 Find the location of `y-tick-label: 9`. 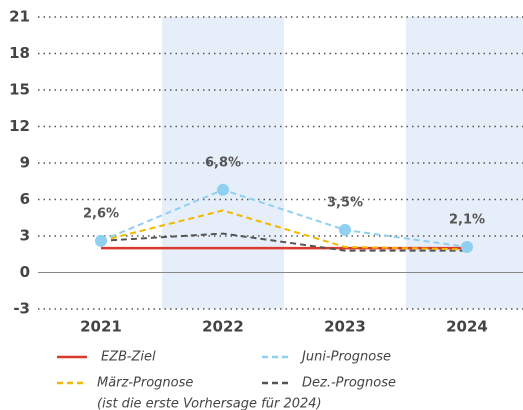

y-tick-label: 9 is located at coordinates (25, 163).